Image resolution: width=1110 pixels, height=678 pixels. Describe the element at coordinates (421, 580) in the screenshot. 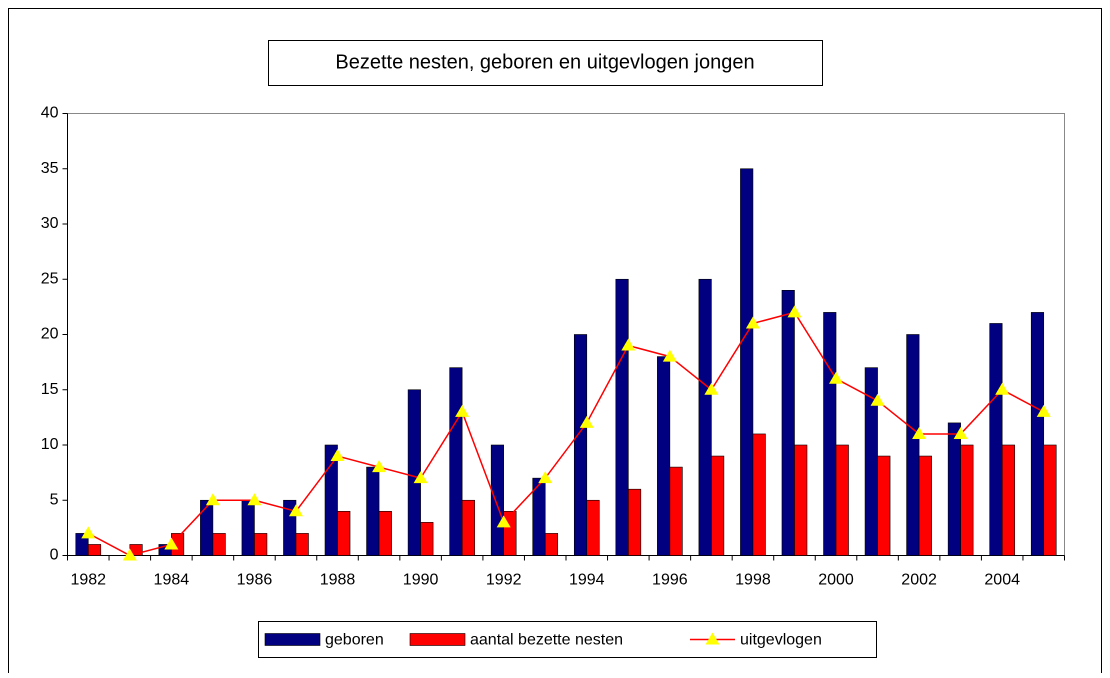

I see `x-tick-label: 1990` at that location.